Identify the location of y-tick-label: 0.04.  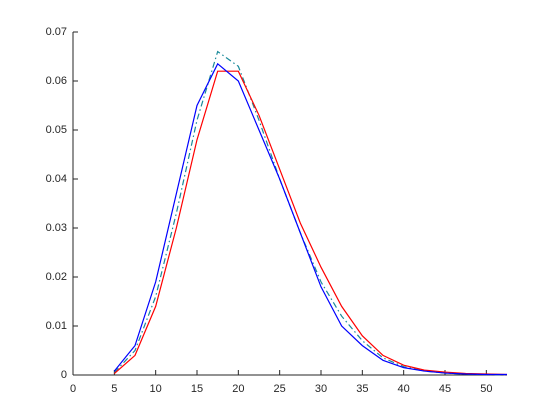
(56, 179).